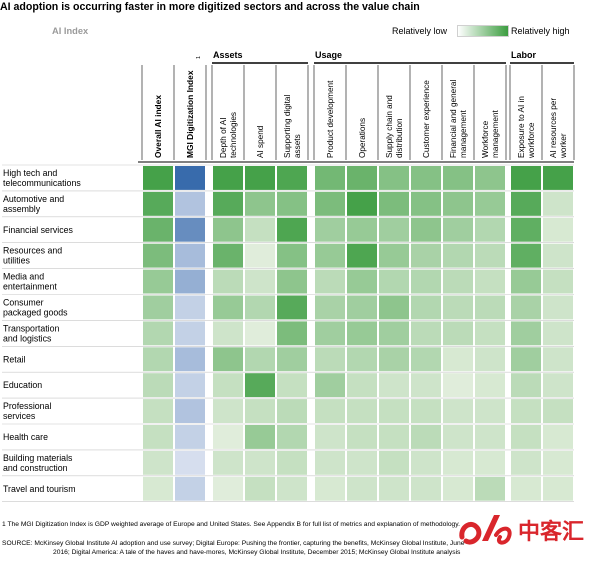 This screenshot has width=600, height=561. What do you see at coordinates (228, 55) in the screenshot?
I see `group-label-assets: Assets` at bounding box center [228, 55].